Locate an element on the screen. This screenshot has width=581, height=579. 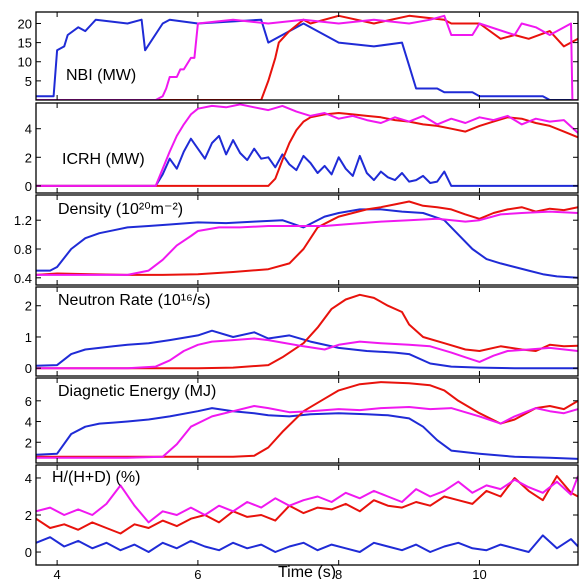
y-tick-label: 1.2 is located at coordinates (23, 220).